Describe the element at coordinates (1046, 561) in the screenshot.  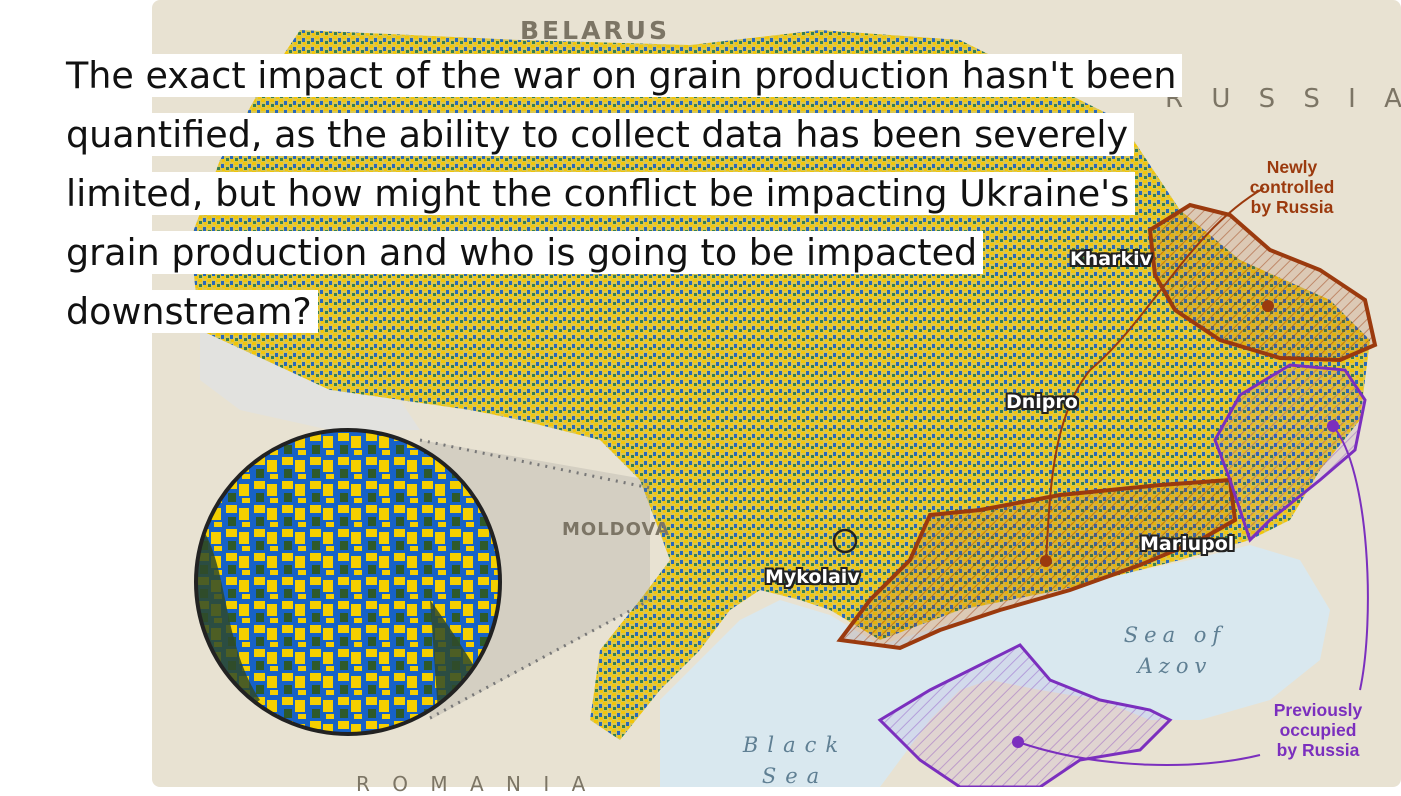
I see `newly-controlled-dot-south` at that location.